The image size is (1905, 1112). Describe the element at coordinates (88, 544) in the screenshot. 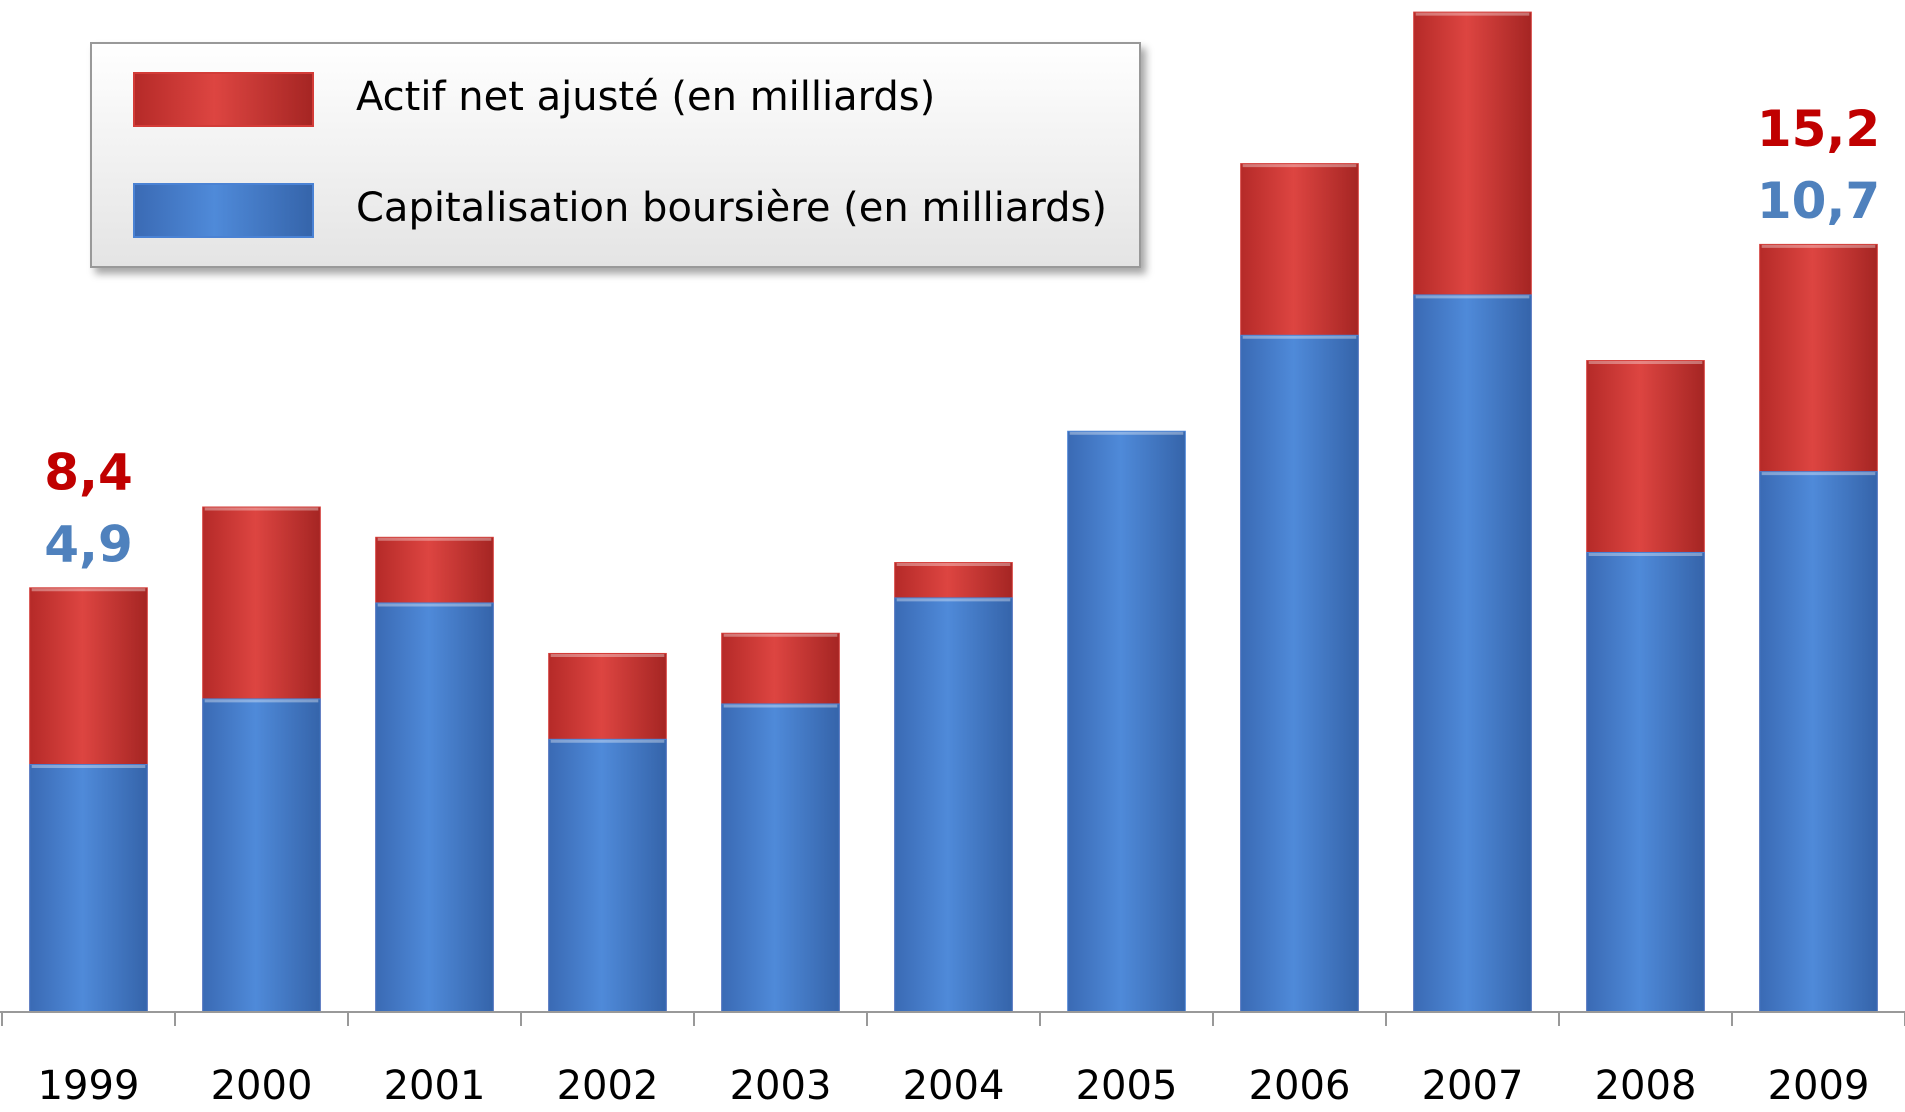

I see `data-label: 4,9` at that location.